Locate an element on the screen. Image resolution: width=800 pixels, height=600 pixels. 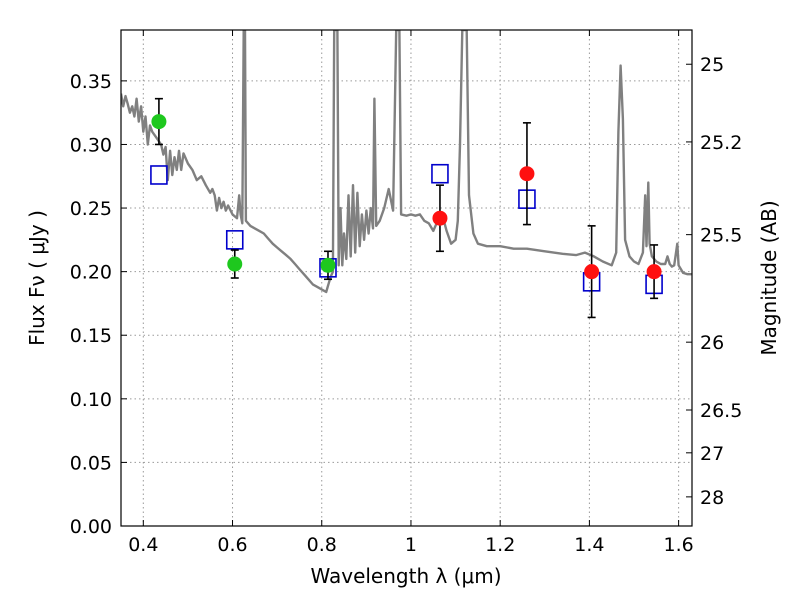
y-tick-label: 0.35 is located at coordinates (91, 82).